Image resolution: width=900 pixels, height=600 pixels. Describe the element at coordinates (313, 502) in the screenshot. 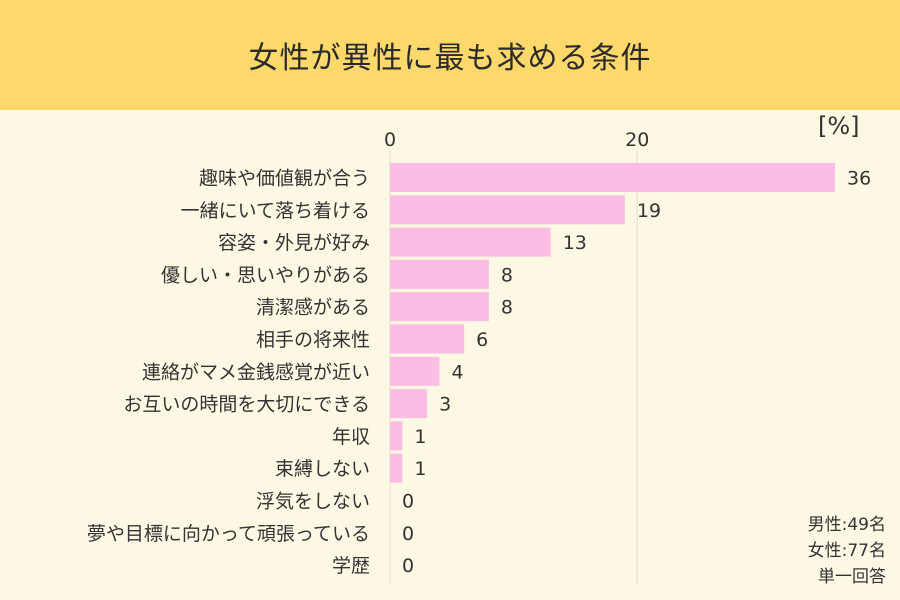

I see `category-label: 浮気をしない` at that location.